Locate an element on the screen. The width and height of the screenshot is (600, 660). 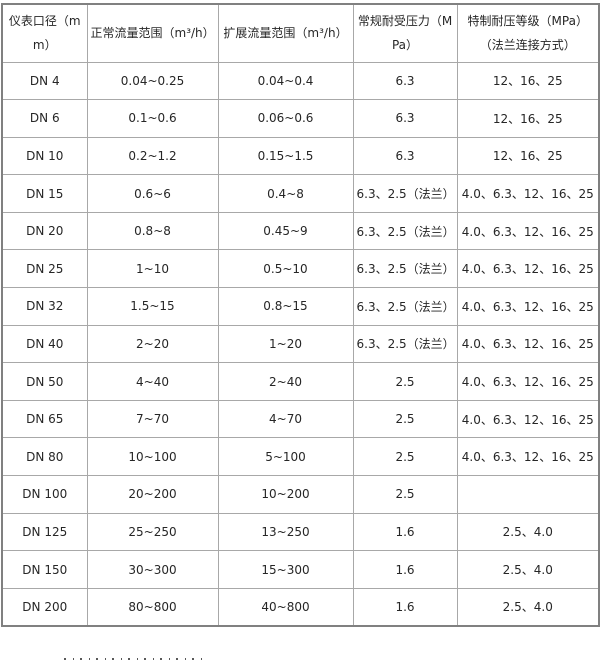
table-cell: DN 20 is located at coordinates (44, 231).